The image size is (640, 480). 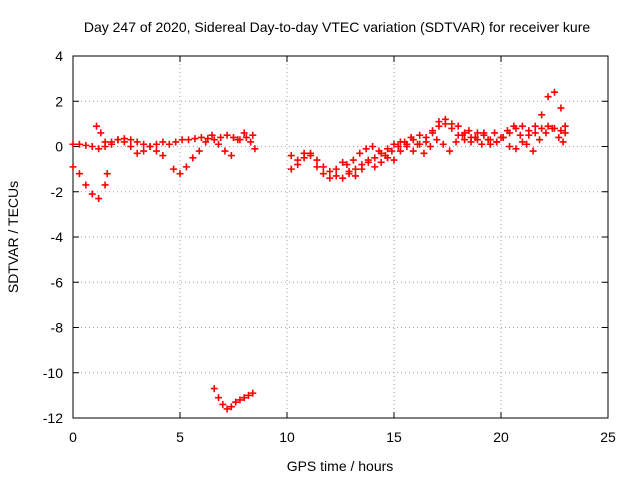 I want to click on series-segment-3c, so click(x=455, y=145).